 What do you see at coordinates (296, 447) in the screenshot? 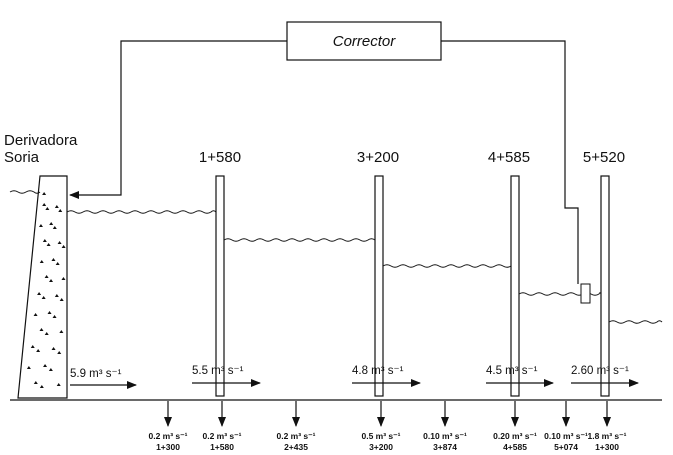
I see `outlet-station: 2+435` at bounding box center [296, 447].